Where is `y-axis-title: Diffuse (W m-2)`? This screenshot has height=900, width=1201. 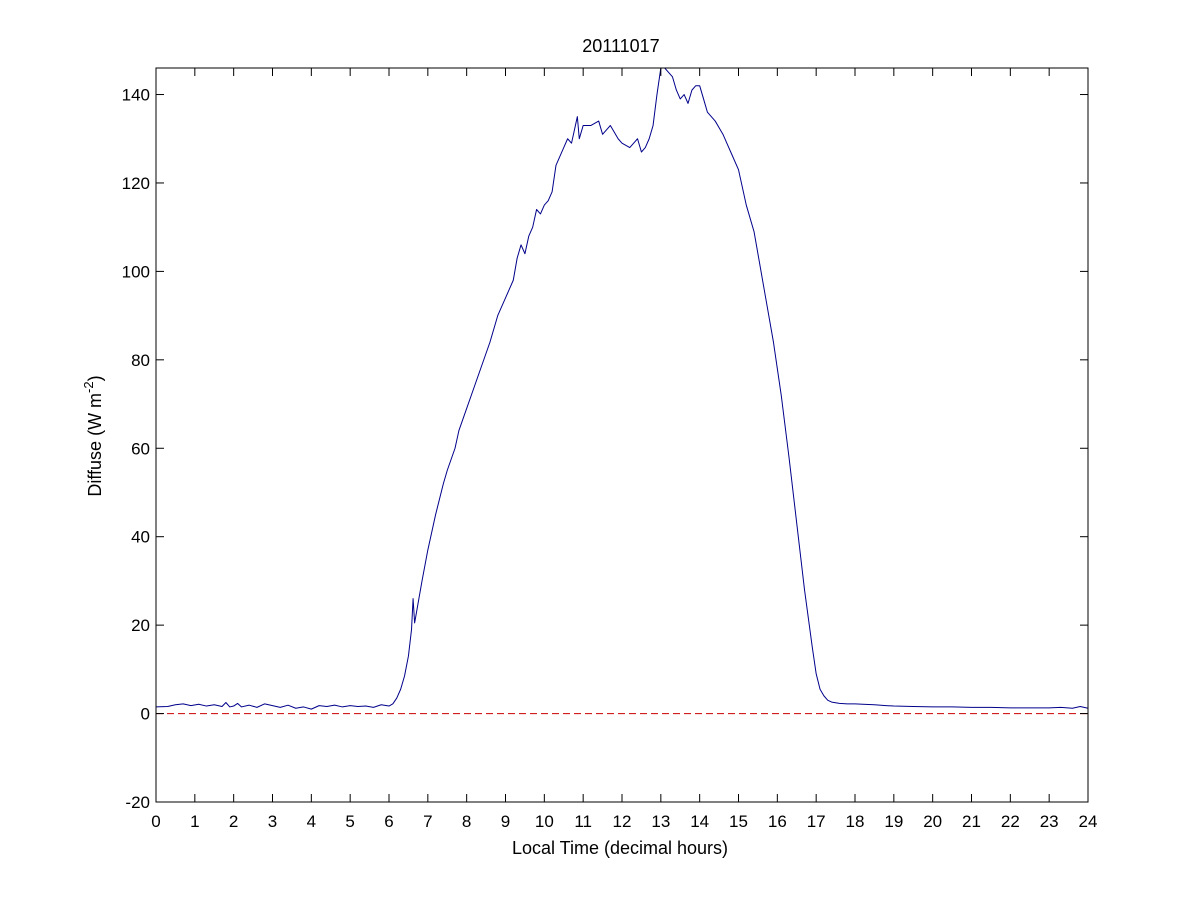 y-axis-title: Diffuse (W m-2) is located at coordinates (93, 435).